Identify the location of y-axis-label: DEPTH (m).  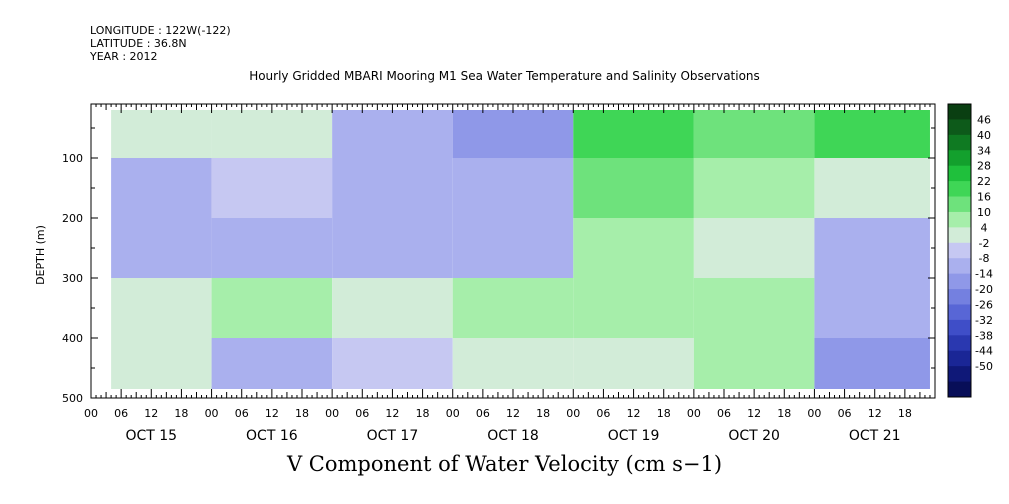
(40, 255).